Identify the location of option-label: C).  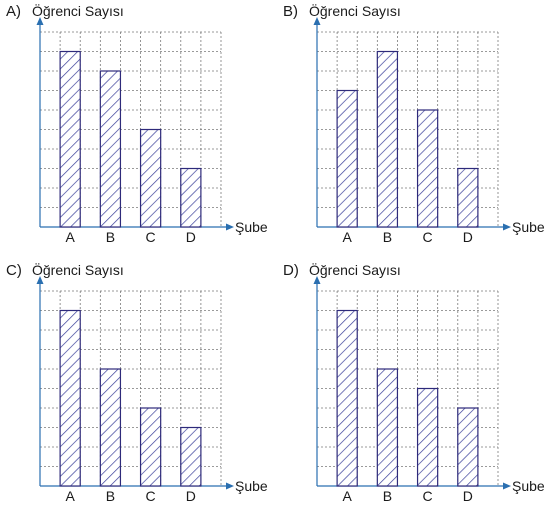
(14, 270).